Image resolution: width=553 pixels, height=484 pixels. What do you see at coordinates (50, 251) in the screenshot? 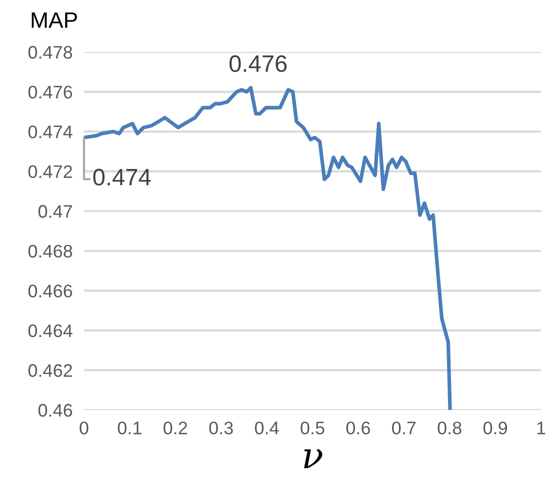
I see `y-tick-label: 0.468` at bounding box center [50, 251].